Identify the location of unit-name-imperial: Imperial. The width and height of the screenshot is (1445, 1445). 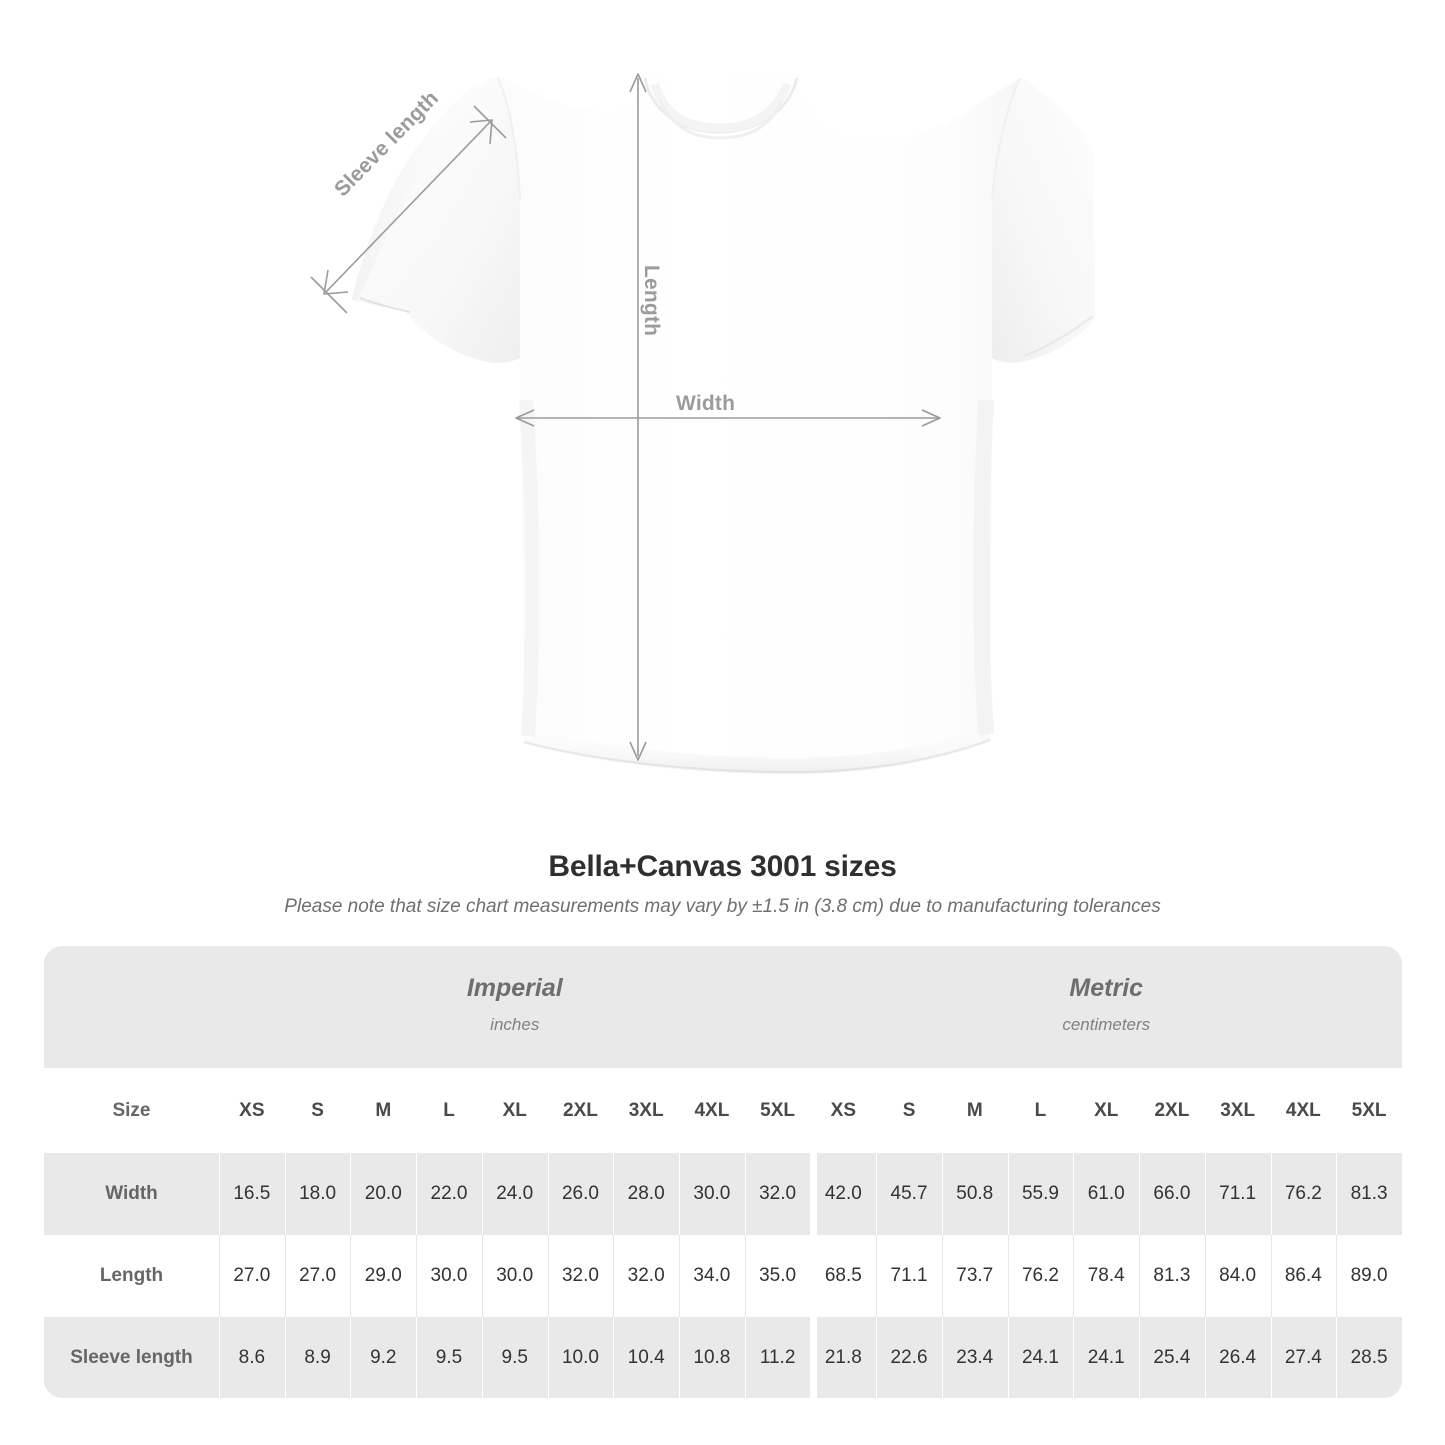
(514, 987).